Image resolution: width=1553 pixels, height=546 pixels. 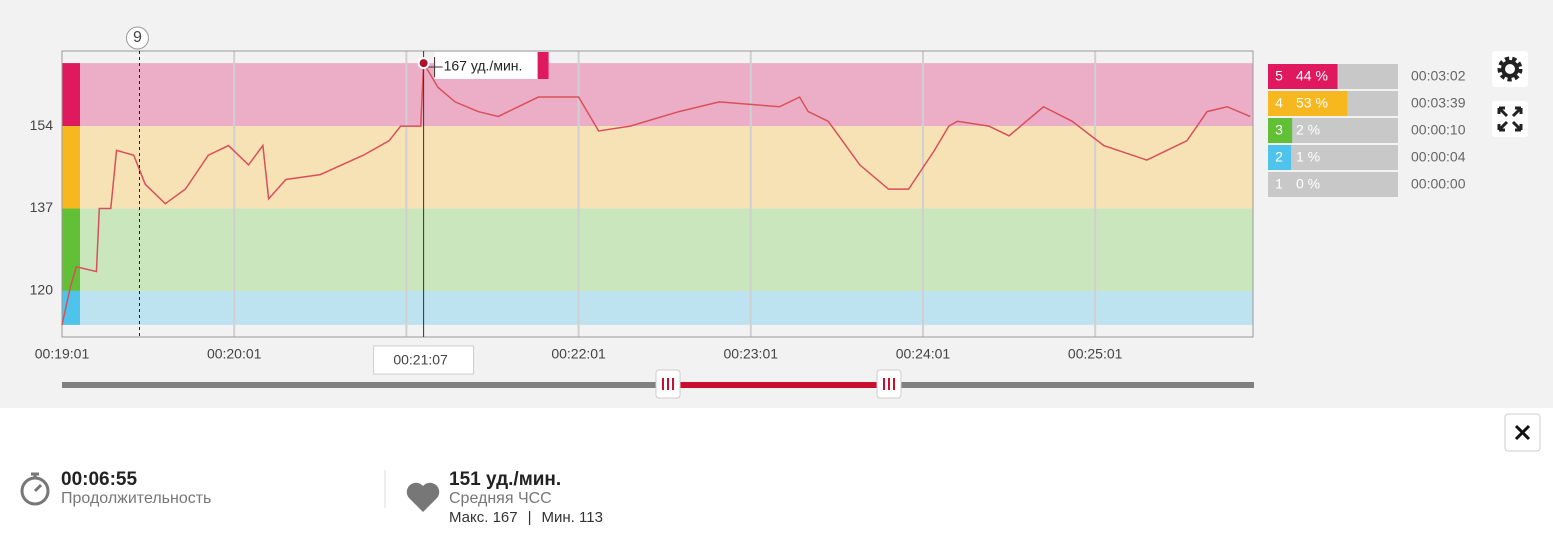 I want to click on zone-percent: 2 %, so click(x=1308, y=130).